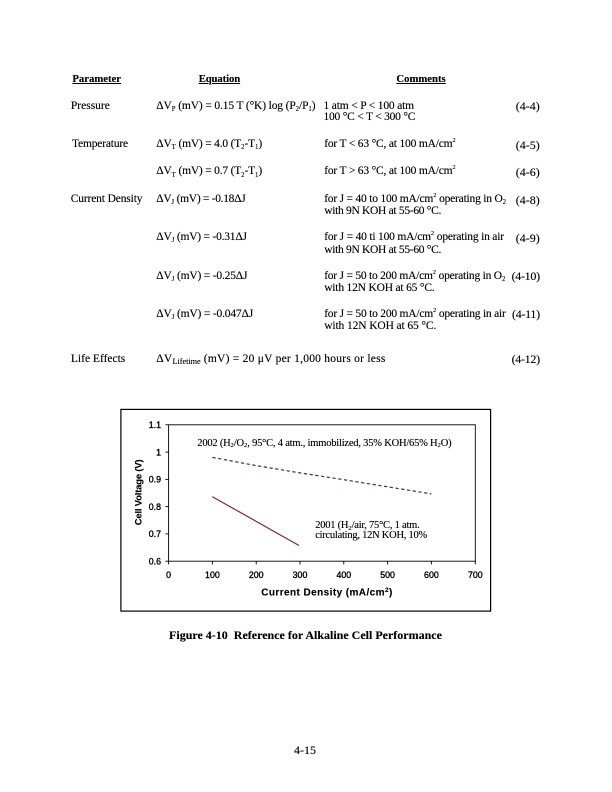 Image resolution: width=612 pixels, height=792 pixels. Describe the element at coordinates (343, 575) in the screenshot. I see `svg-text: 400` at that location.